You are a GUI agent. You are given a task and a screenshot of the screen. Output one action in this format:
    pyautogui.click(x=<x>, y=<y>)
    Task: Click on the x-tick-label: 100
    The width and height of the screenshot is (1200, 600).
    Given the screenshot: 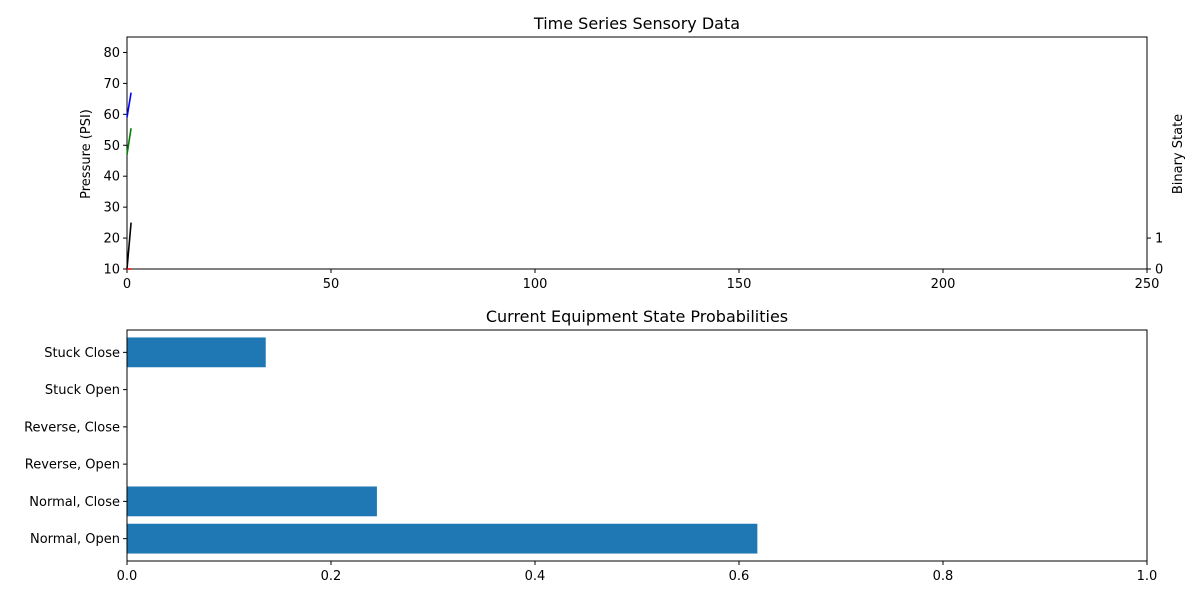 What is the action you would take?
    pyautogui.click(x=535, y=284)
    